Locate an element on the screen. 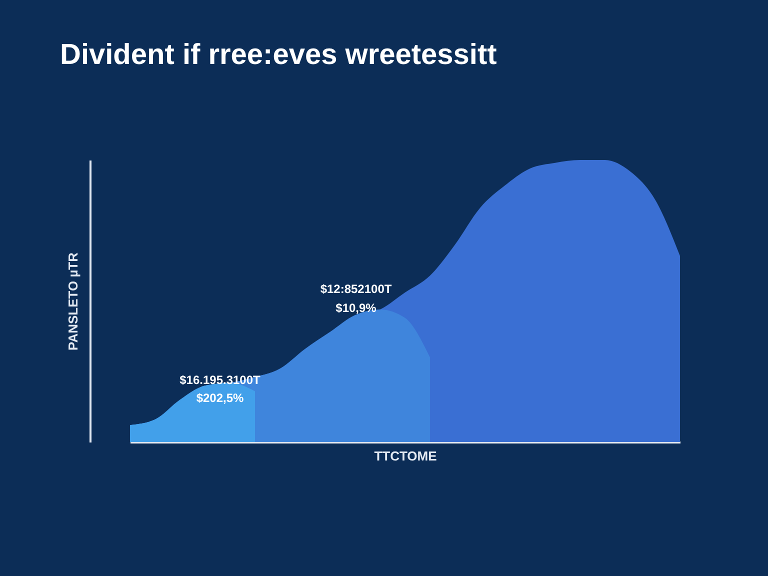 The image size is (768, 576). annotation: $10,9% is located at coordinates (356, 308).